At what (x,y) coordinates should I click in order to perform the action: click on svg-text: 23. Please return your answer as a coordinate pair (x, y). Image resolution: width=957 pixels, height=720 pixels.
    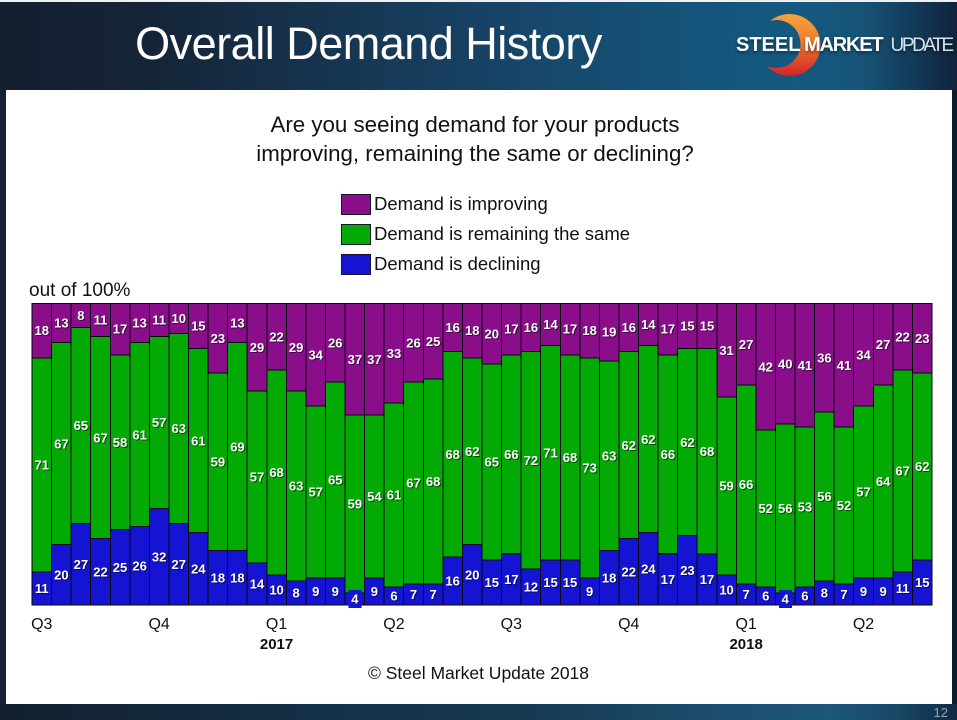
    Looking at the image, I should click on (922, 338).